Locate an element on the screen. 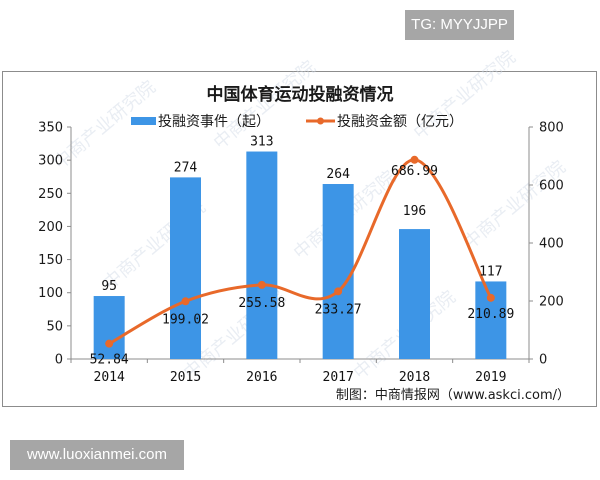 The width and height of the screenshot is (600, 480). left-tick-label: 250 is located at coordinates (50, 194).